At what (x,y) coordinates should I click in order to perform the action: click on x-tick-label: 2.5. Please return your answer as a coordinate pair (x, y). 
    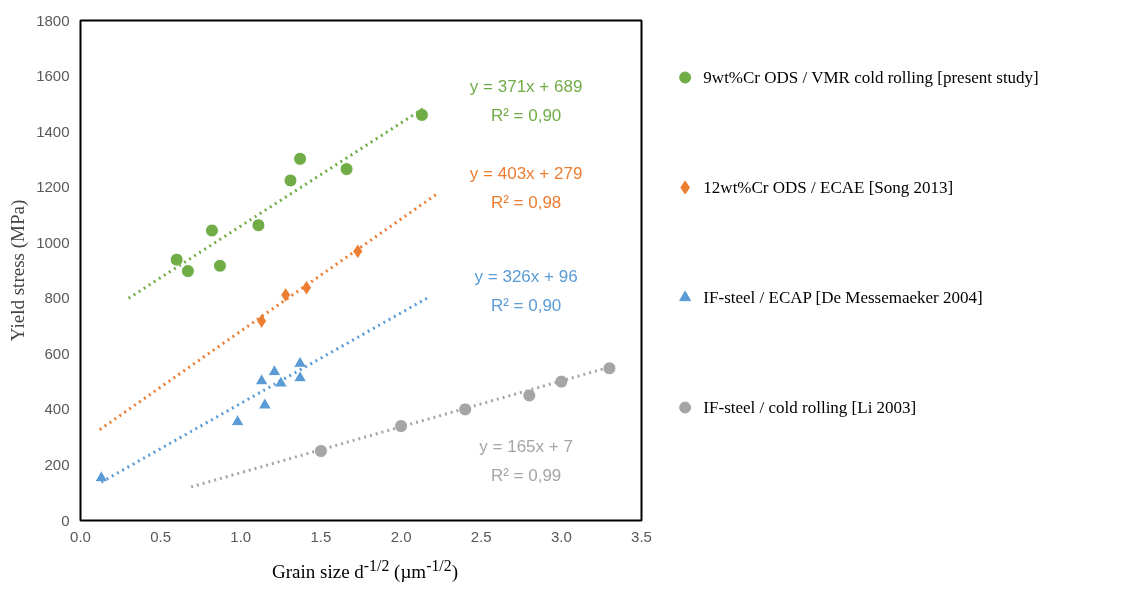
    Looking at the image, I should click on (481, 536).